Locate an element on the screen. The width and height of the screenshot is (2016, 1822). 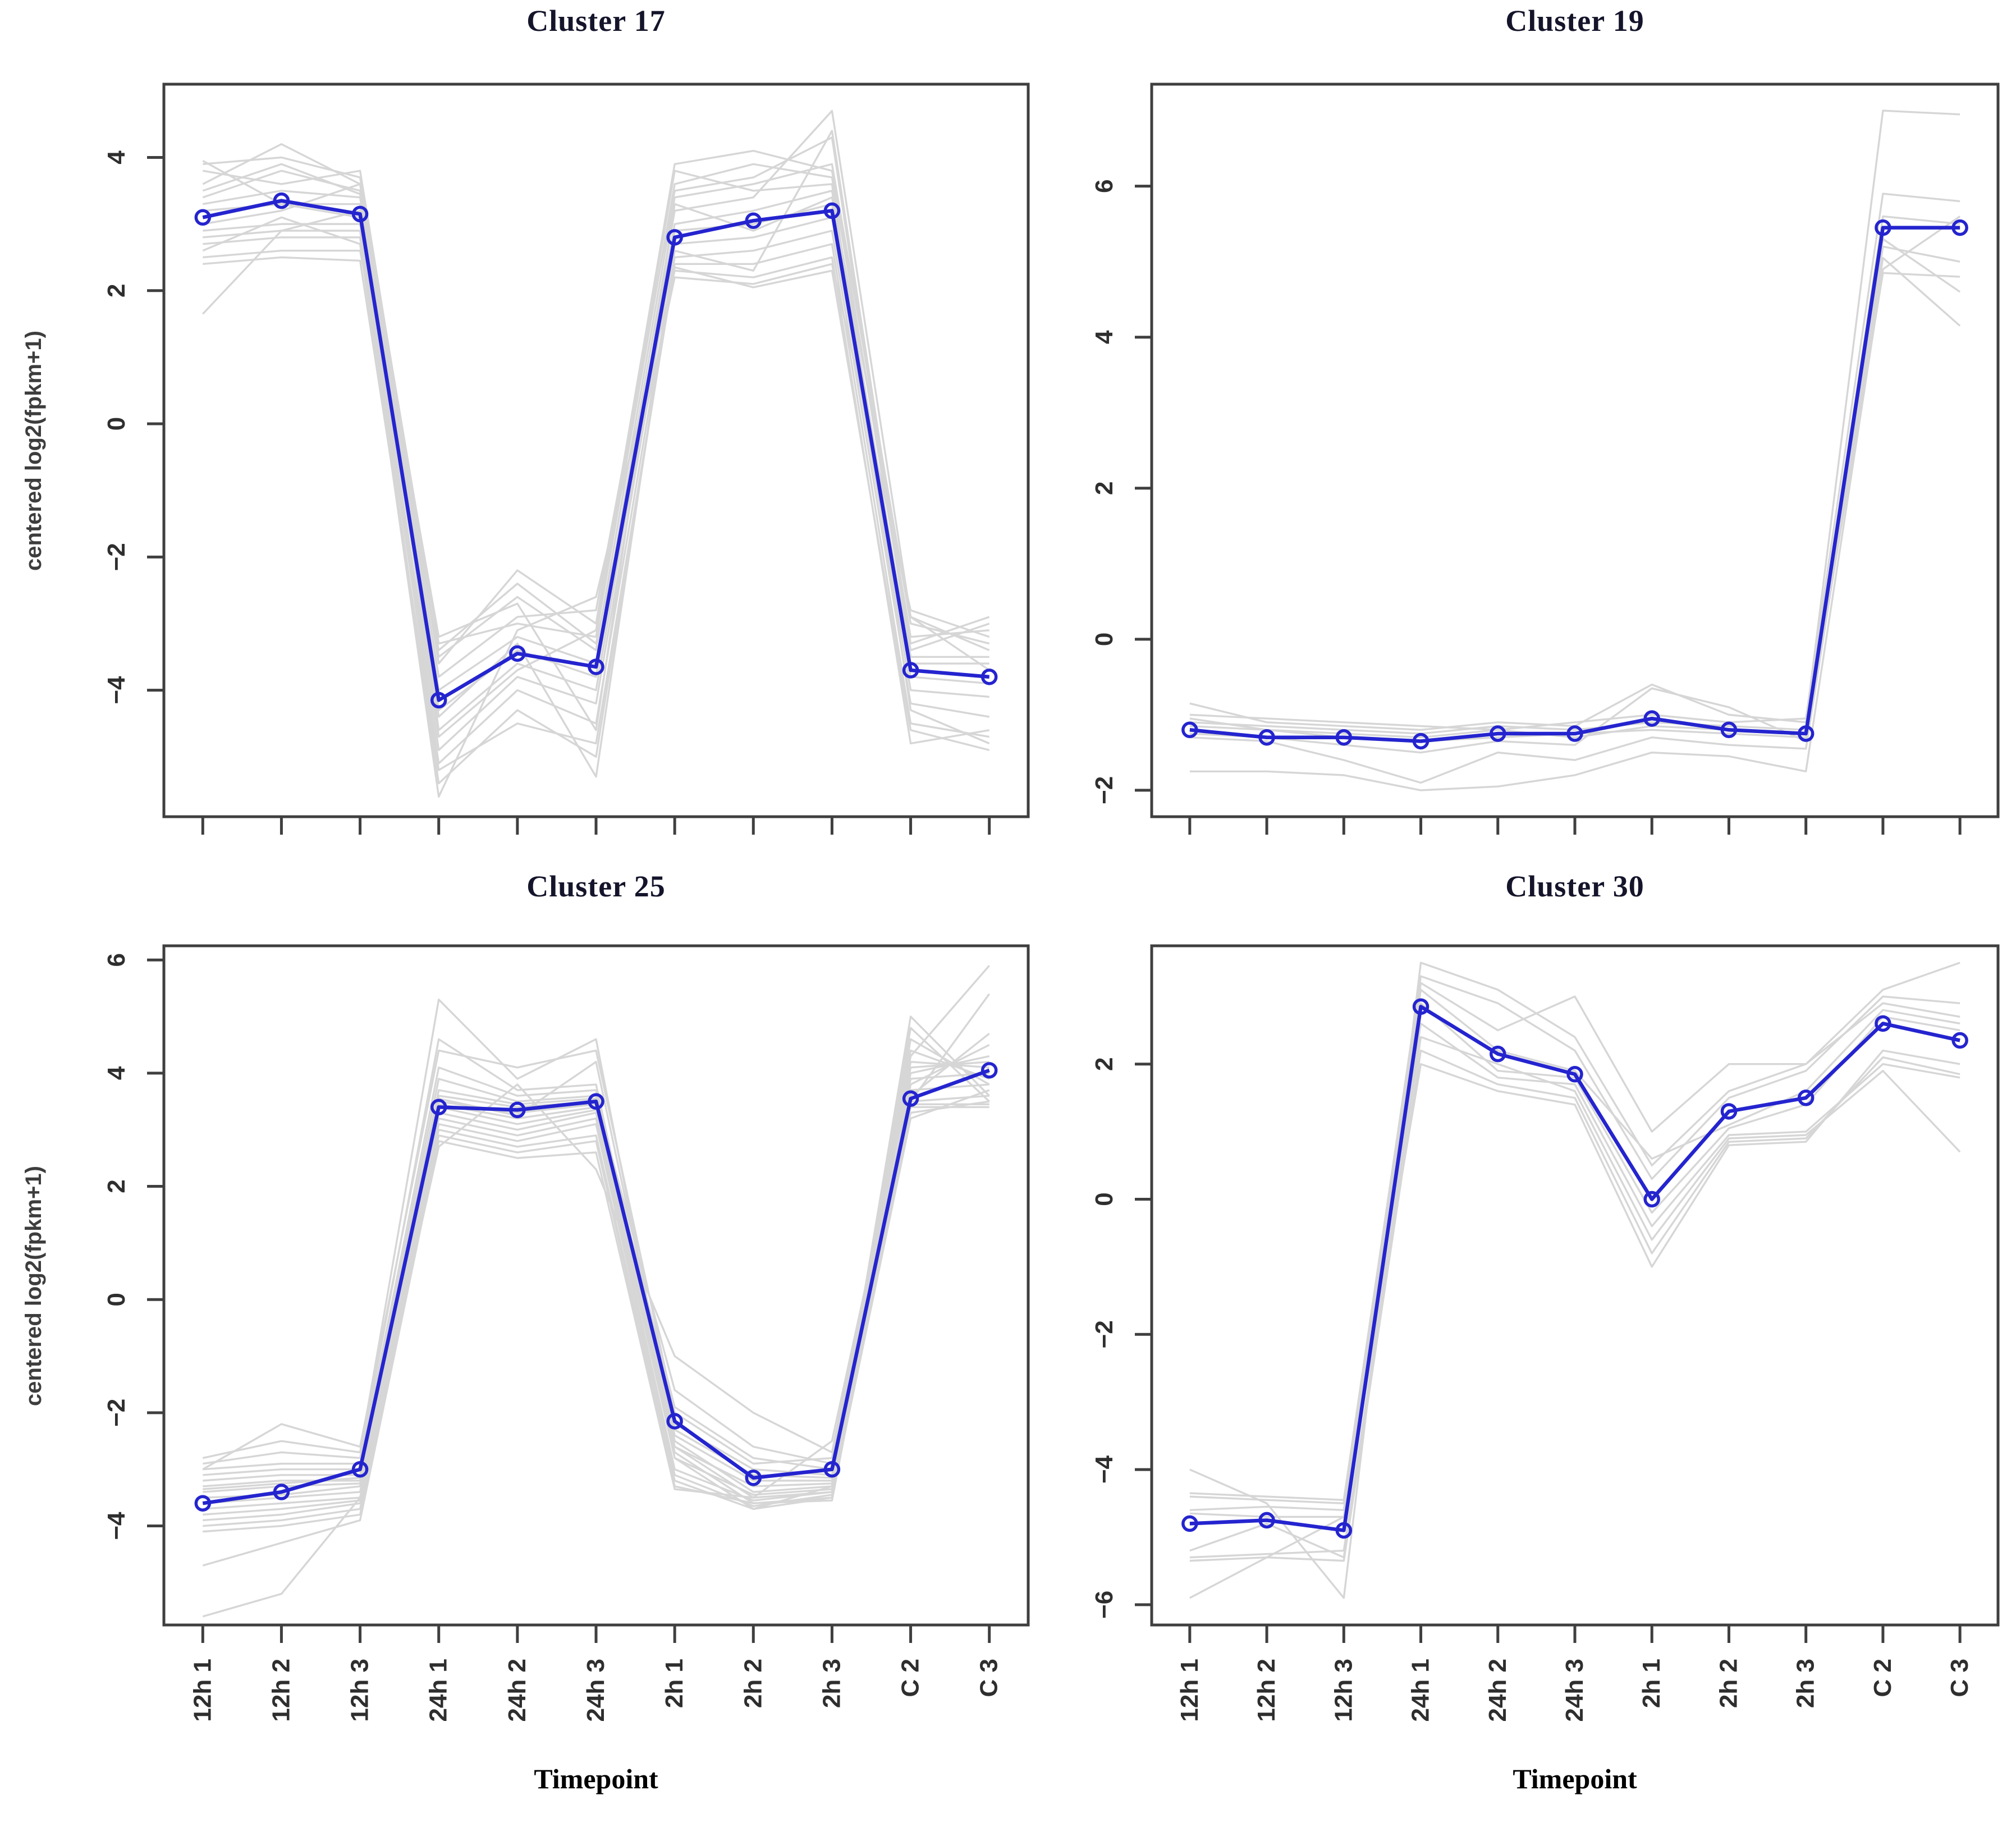
chart-title-cluster-25: Cluster 25 is located at coordinates (596, 886).